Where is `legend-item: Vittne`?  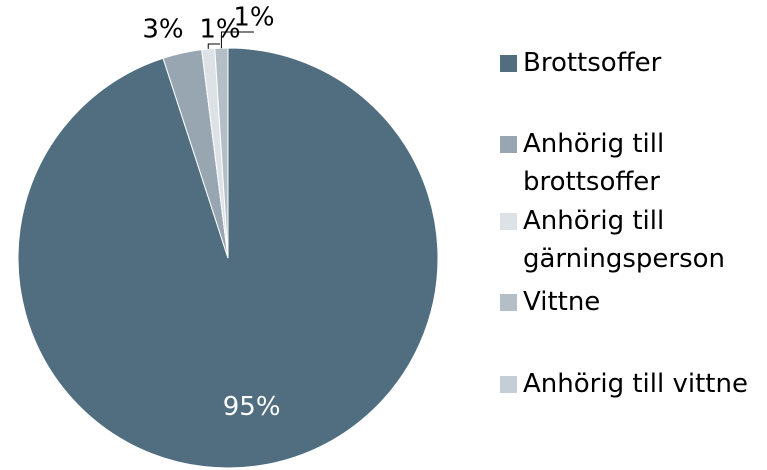 legend-item: Vittne is located at coordinates (629, 302).